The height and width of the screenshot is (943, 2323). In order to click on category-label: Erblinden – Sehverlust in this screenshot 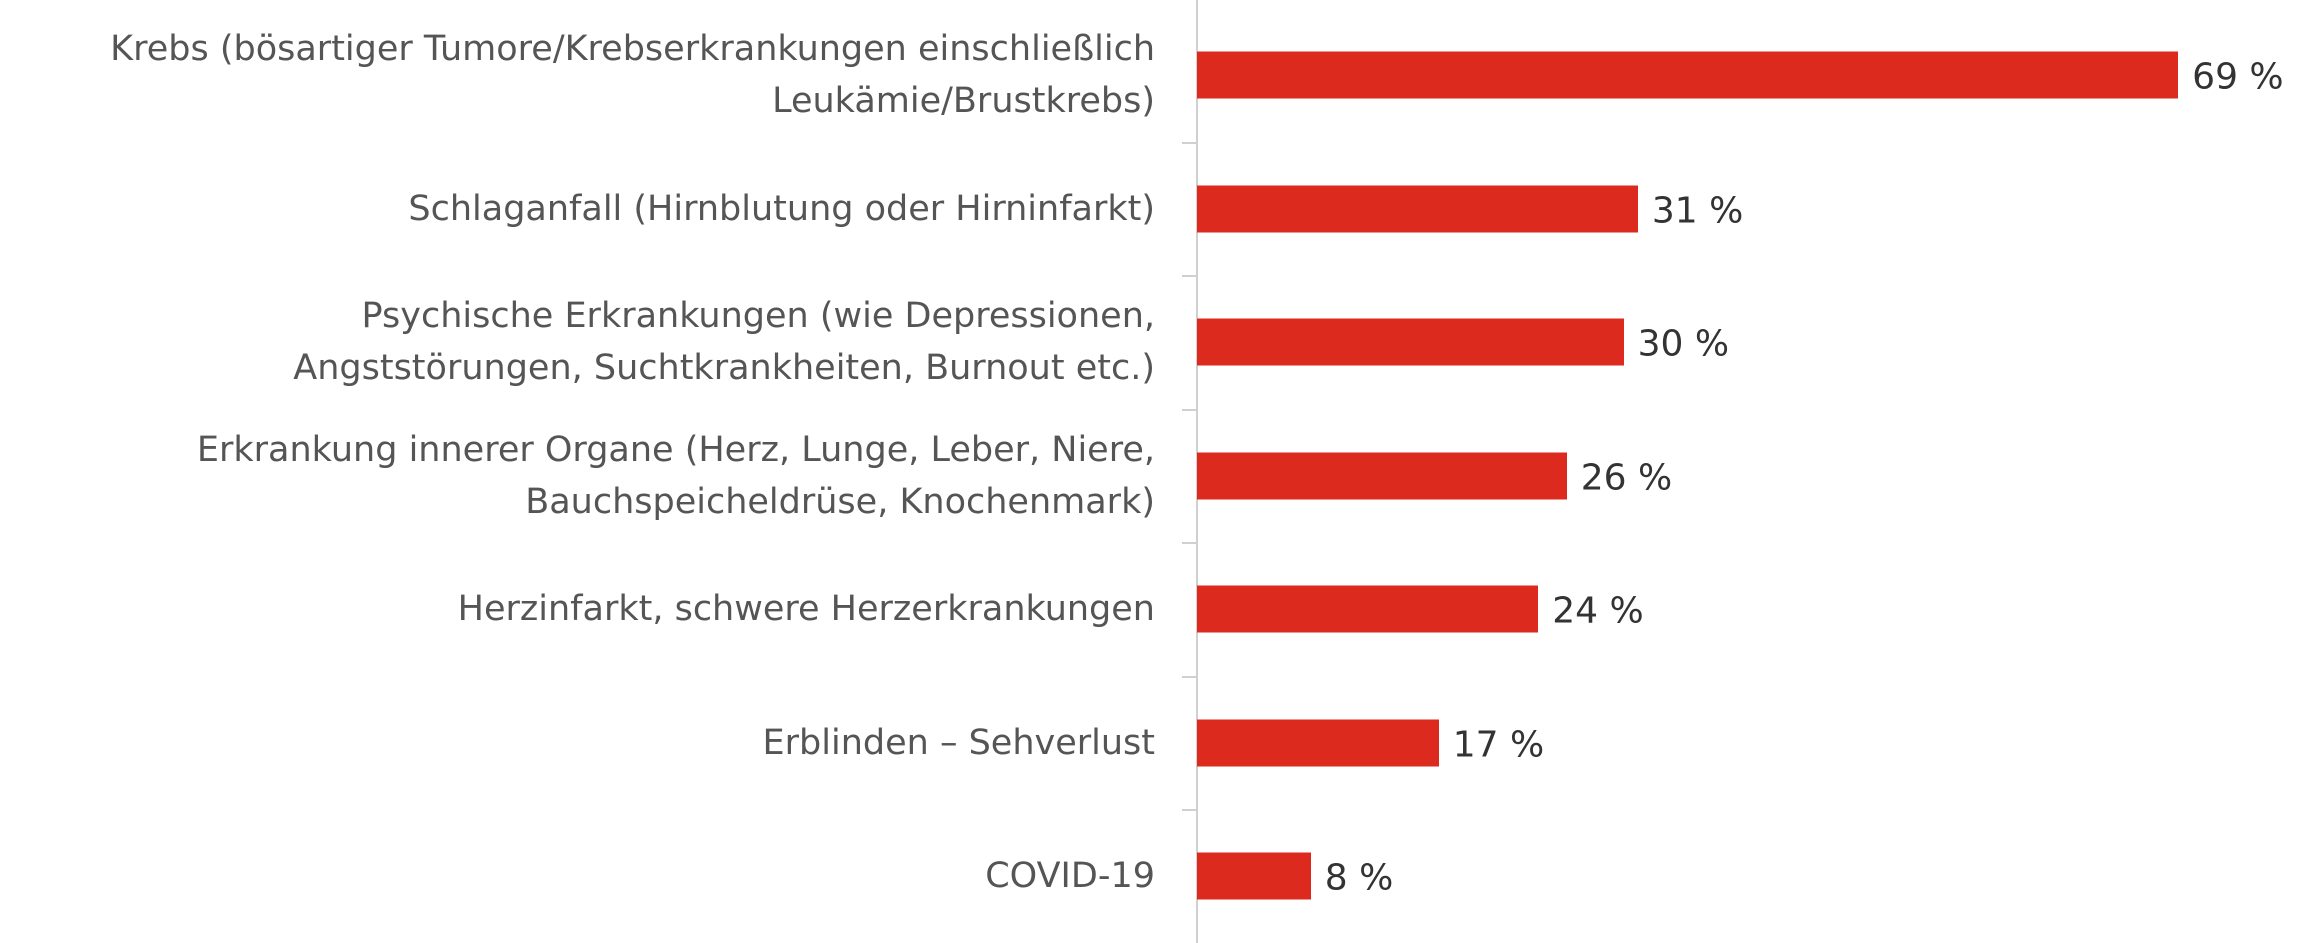, I will do `click(958, 742)`.